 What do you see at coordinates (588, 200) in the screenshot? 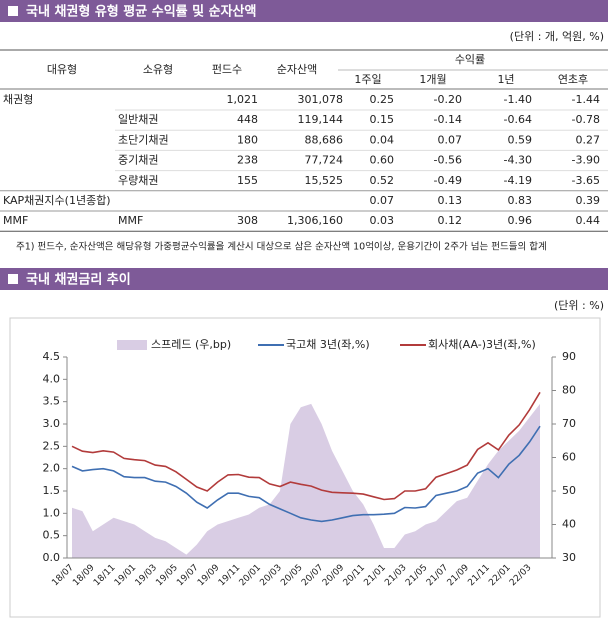
I see `table-cell: 0.39` at bounding box center [588, 200].